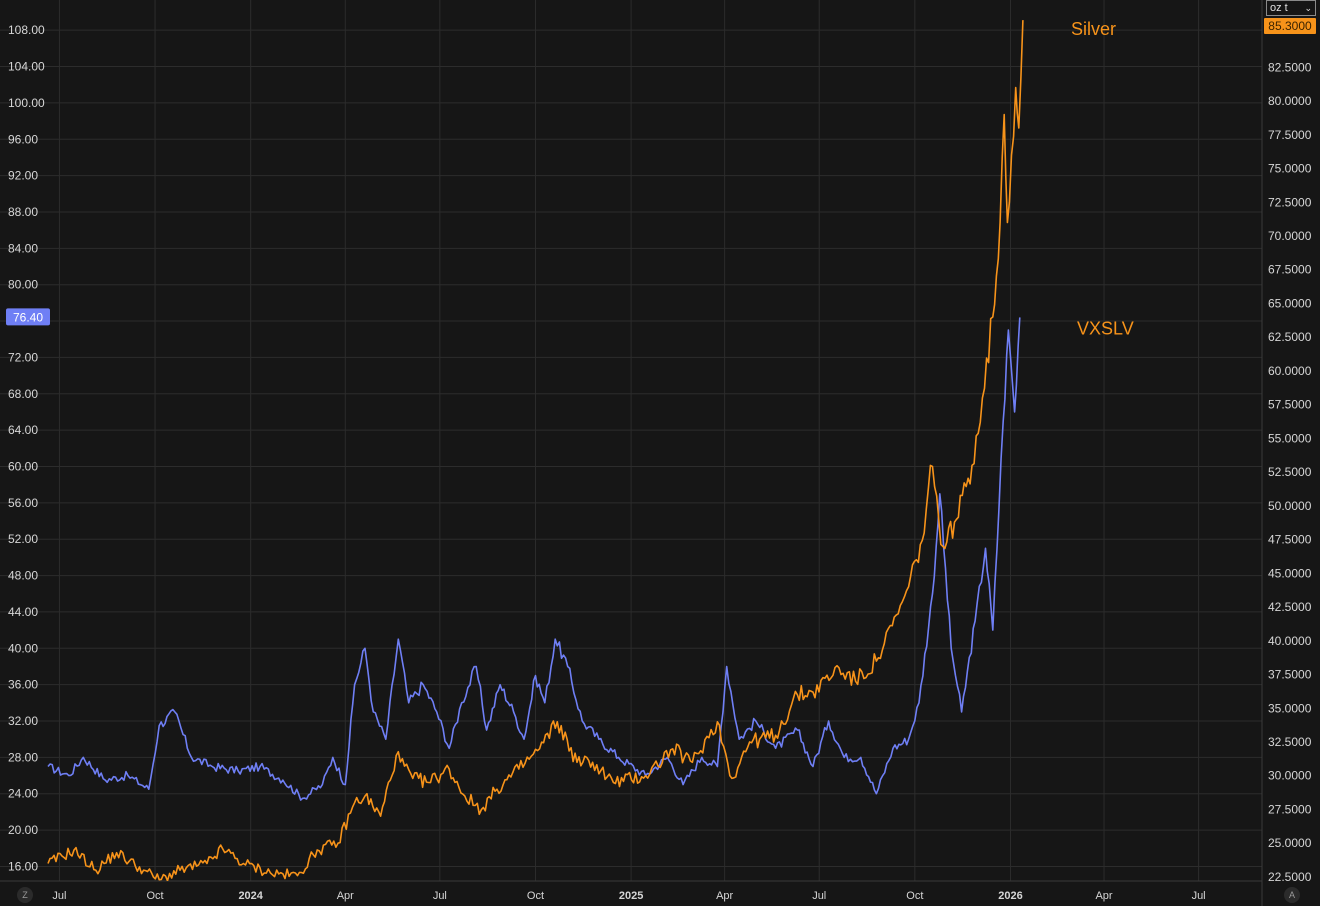  What do you see at coordinates (1290, 270) in the screenshot?
I see `right-tick-label: 67.5000` at bounding box center [1290, 270].